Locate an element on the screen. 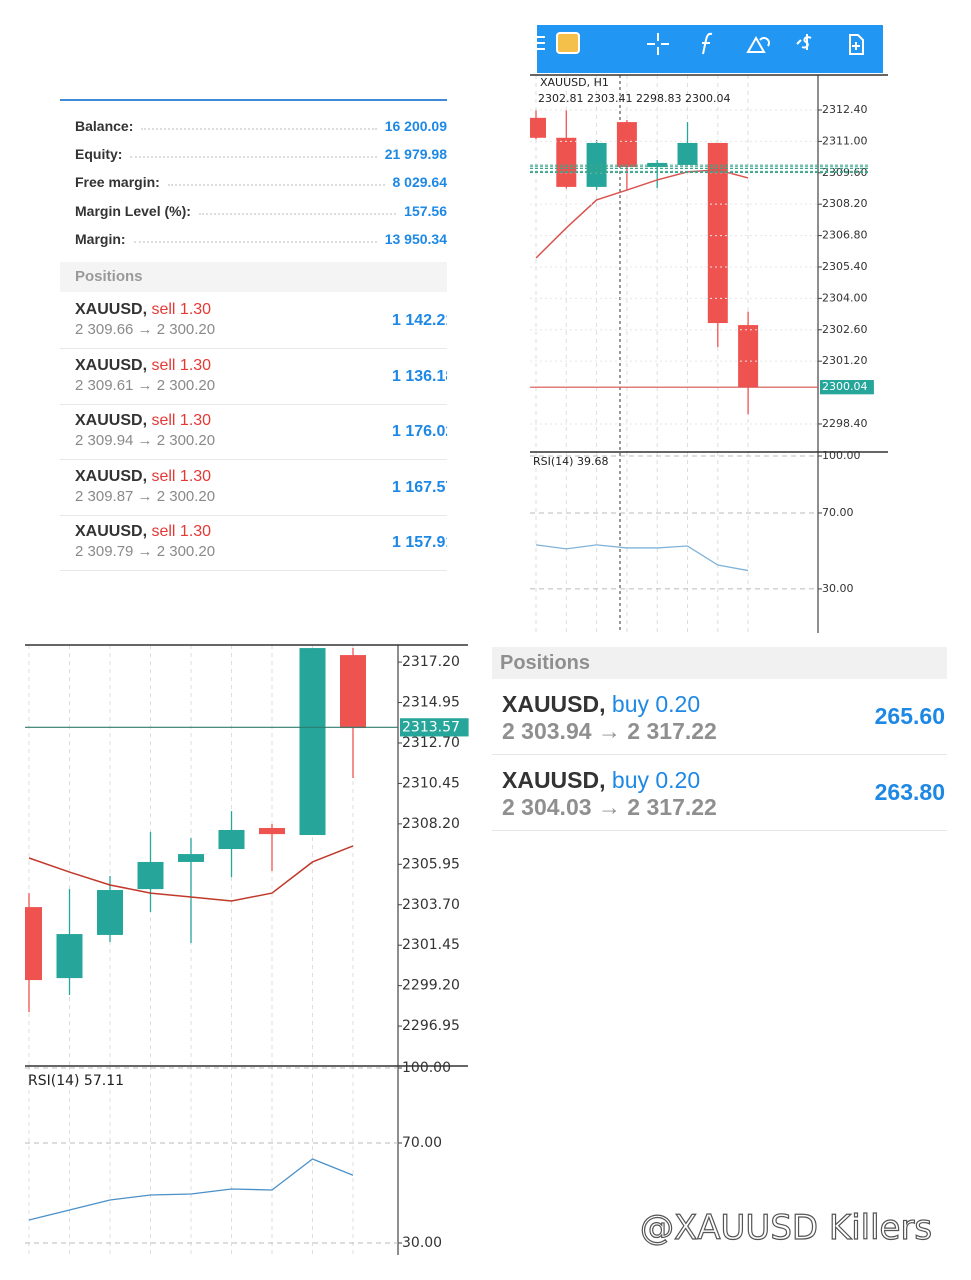 This screenshot has height=1280, width=971. profit: 1 157.91 is located at coordinates (419, 542).